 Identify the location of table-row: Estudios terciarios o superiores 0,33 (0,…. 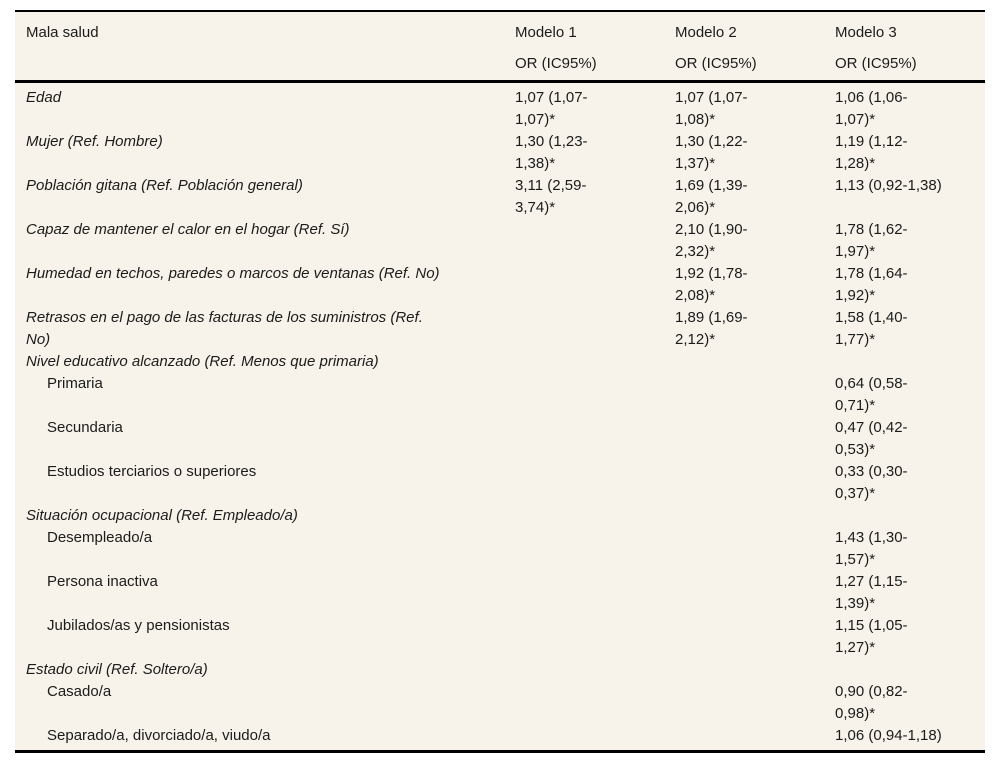
(500, 483).